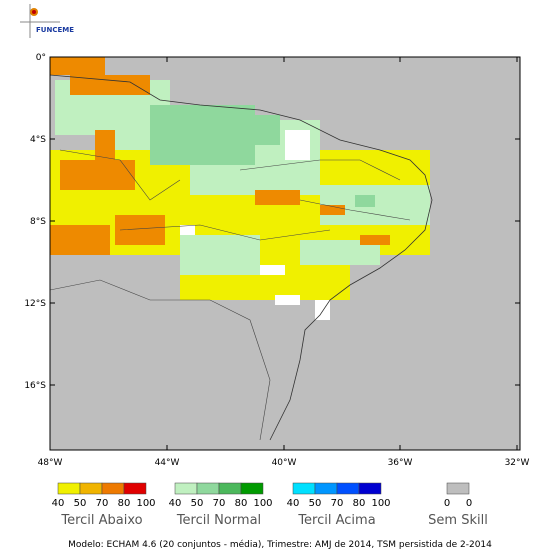 The width and height of the screenshot is (560, 560). What do you see at coordinates (336, 520) in the screenshot?
I see `legend-title: Tercil Acima` at bounding box center [336, 520].